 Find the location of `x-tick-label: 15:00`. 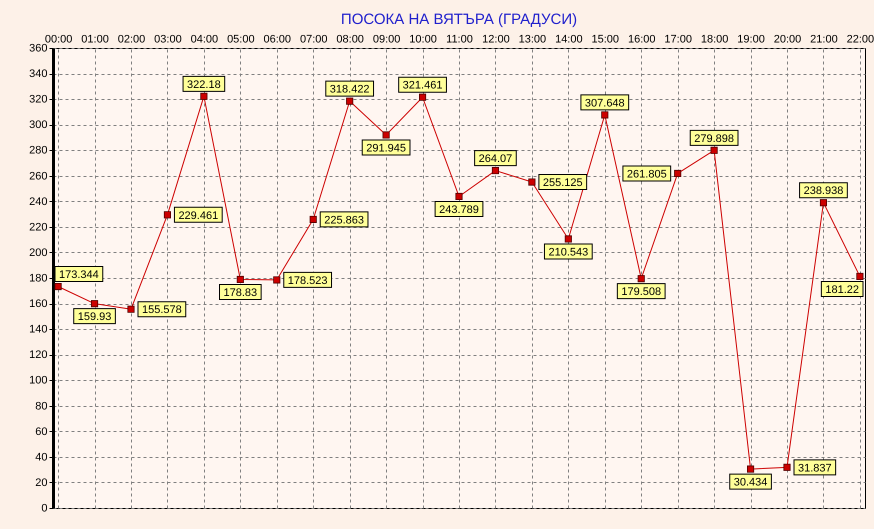

x-tick-label: 15:00 is located at coordinates (606, 40).